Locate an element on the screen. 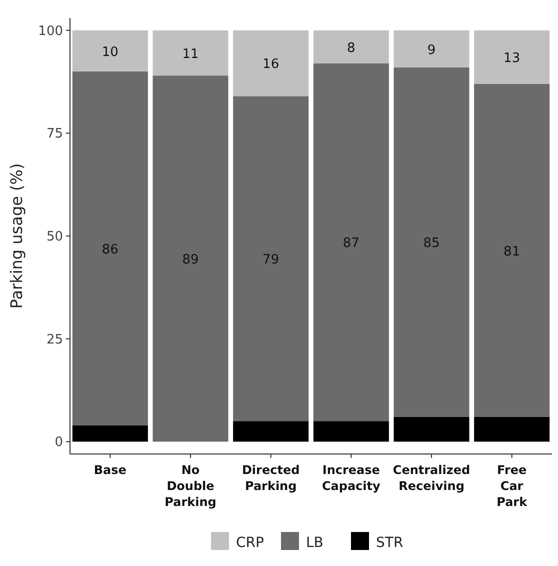  data-label: 85 is located at coordinates (431, 244).